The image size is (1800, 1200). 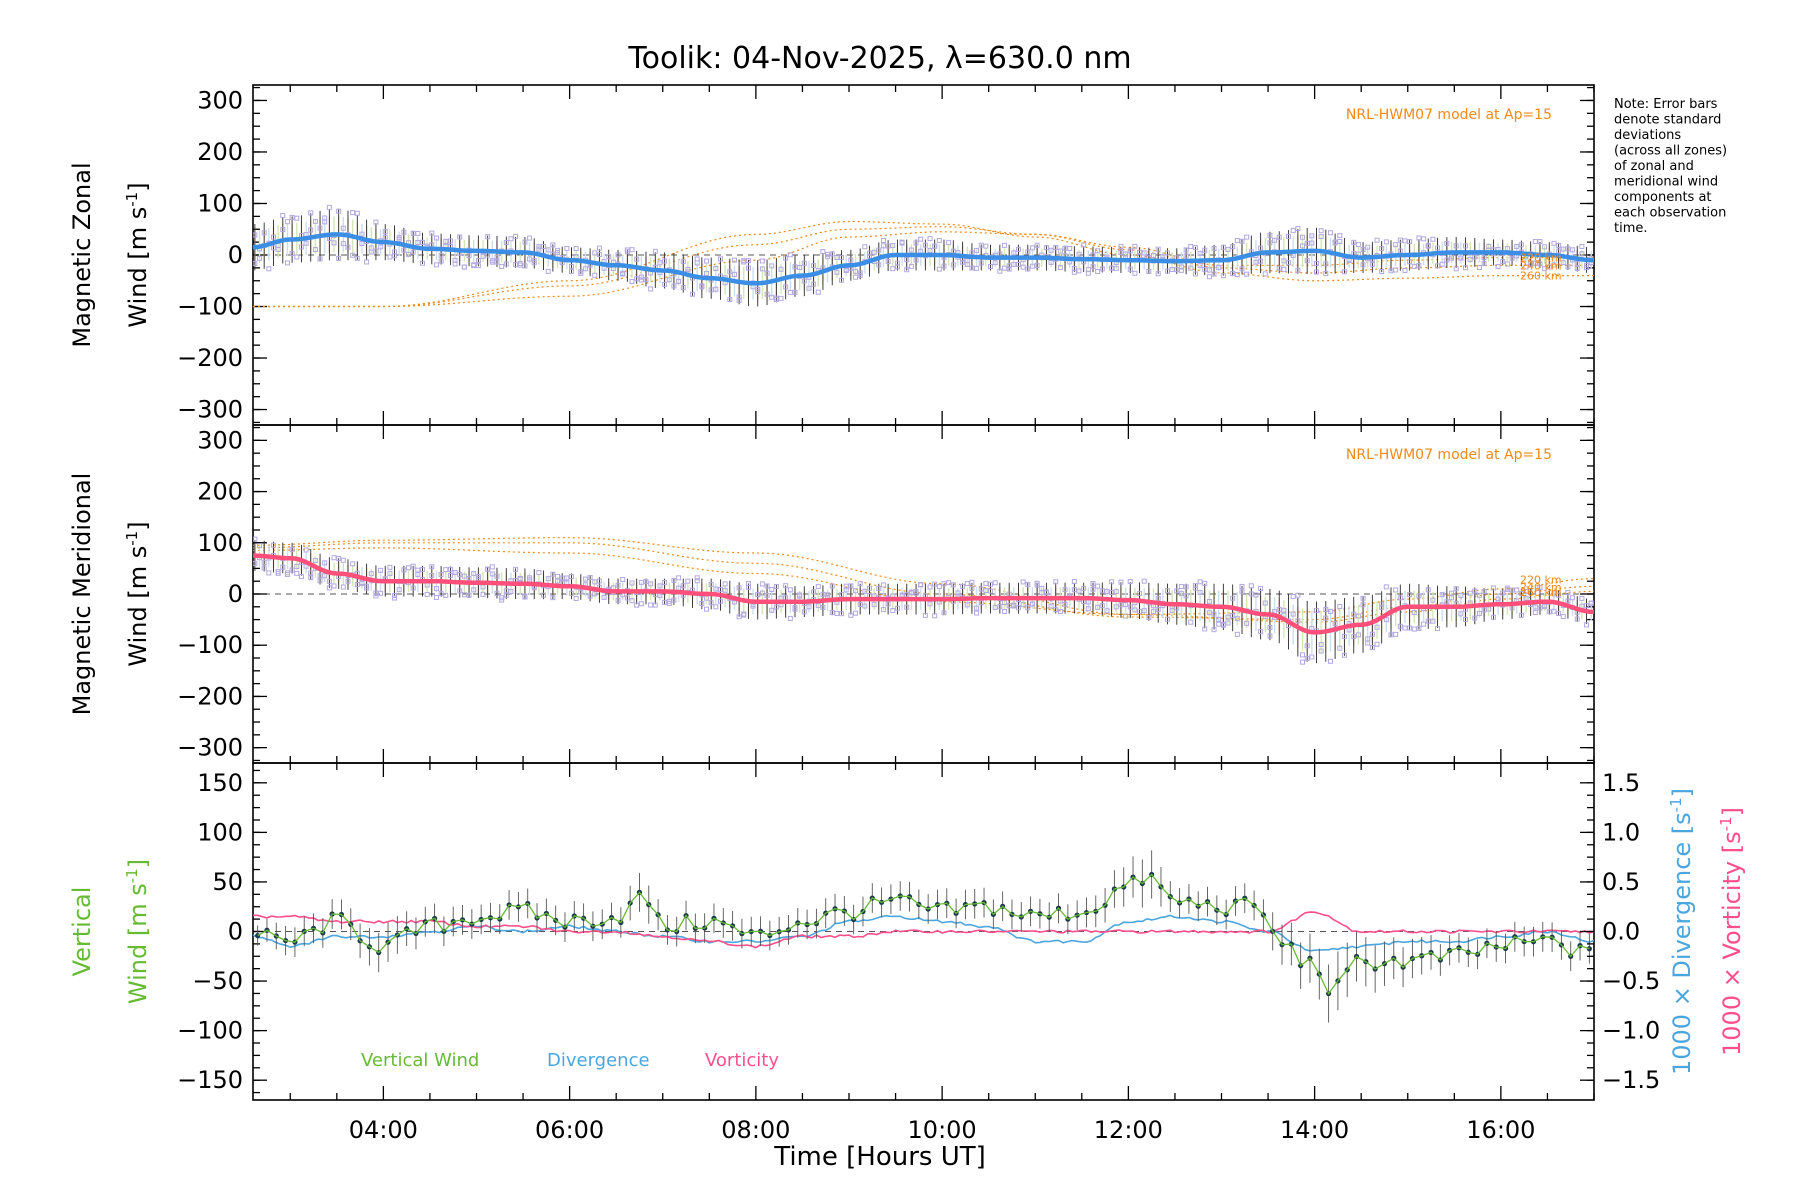 I want to click on y-label-exponent: -1, so click(x=132, y=199).